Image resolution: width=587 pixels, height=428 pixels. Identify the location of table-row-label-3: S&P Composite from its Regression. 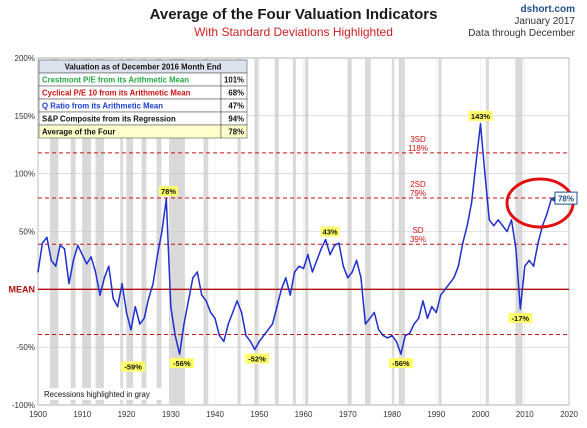
(109, 119).